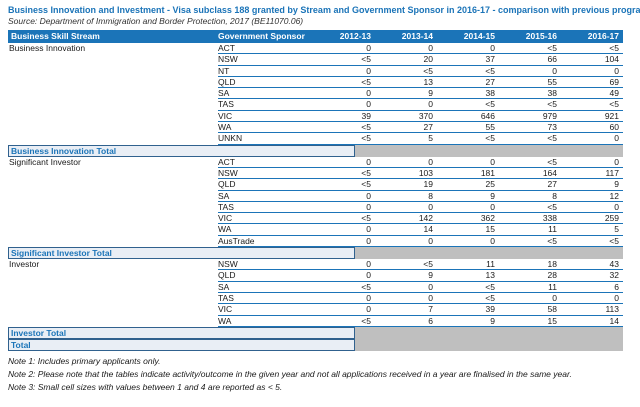 The image size is (640, 407). What do you see at coordinates (425, 218) in the screenshot?
I see `value-cell: 142` at bounding box center [425, 218].